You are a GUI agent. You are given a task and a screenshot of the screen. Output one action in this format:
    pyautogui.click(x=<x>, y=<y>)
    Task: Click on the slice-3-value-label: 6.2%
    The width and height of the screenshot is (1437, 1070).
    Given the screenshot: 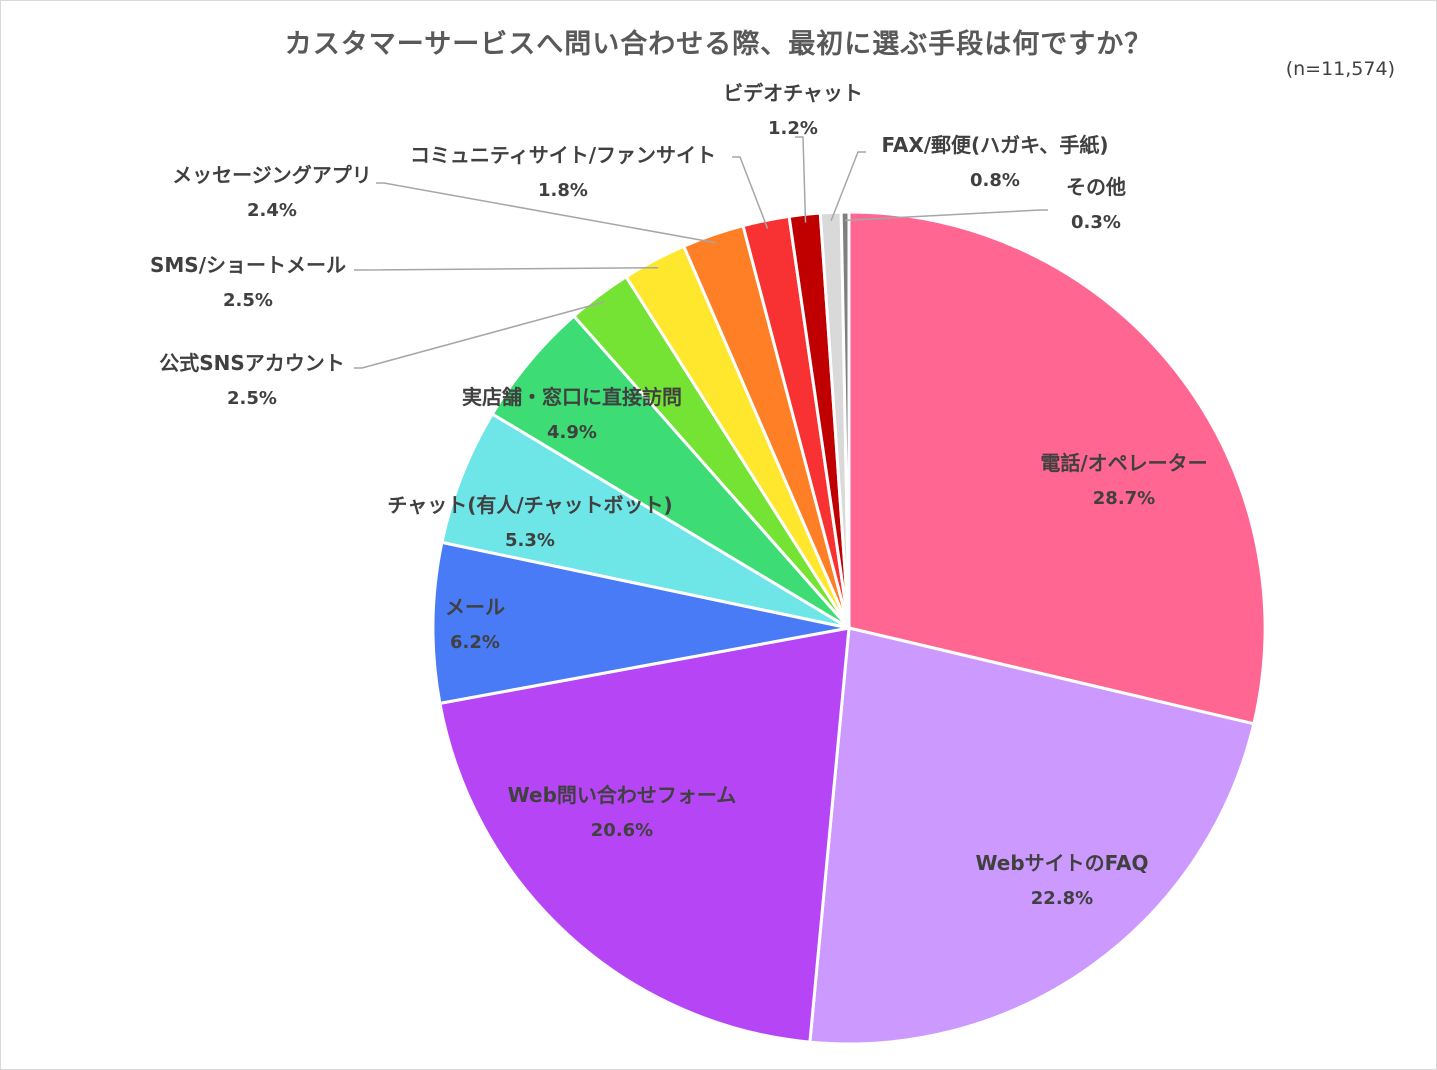 What is the action you would take?
    pyautogui.click(x=475, y=642)
    